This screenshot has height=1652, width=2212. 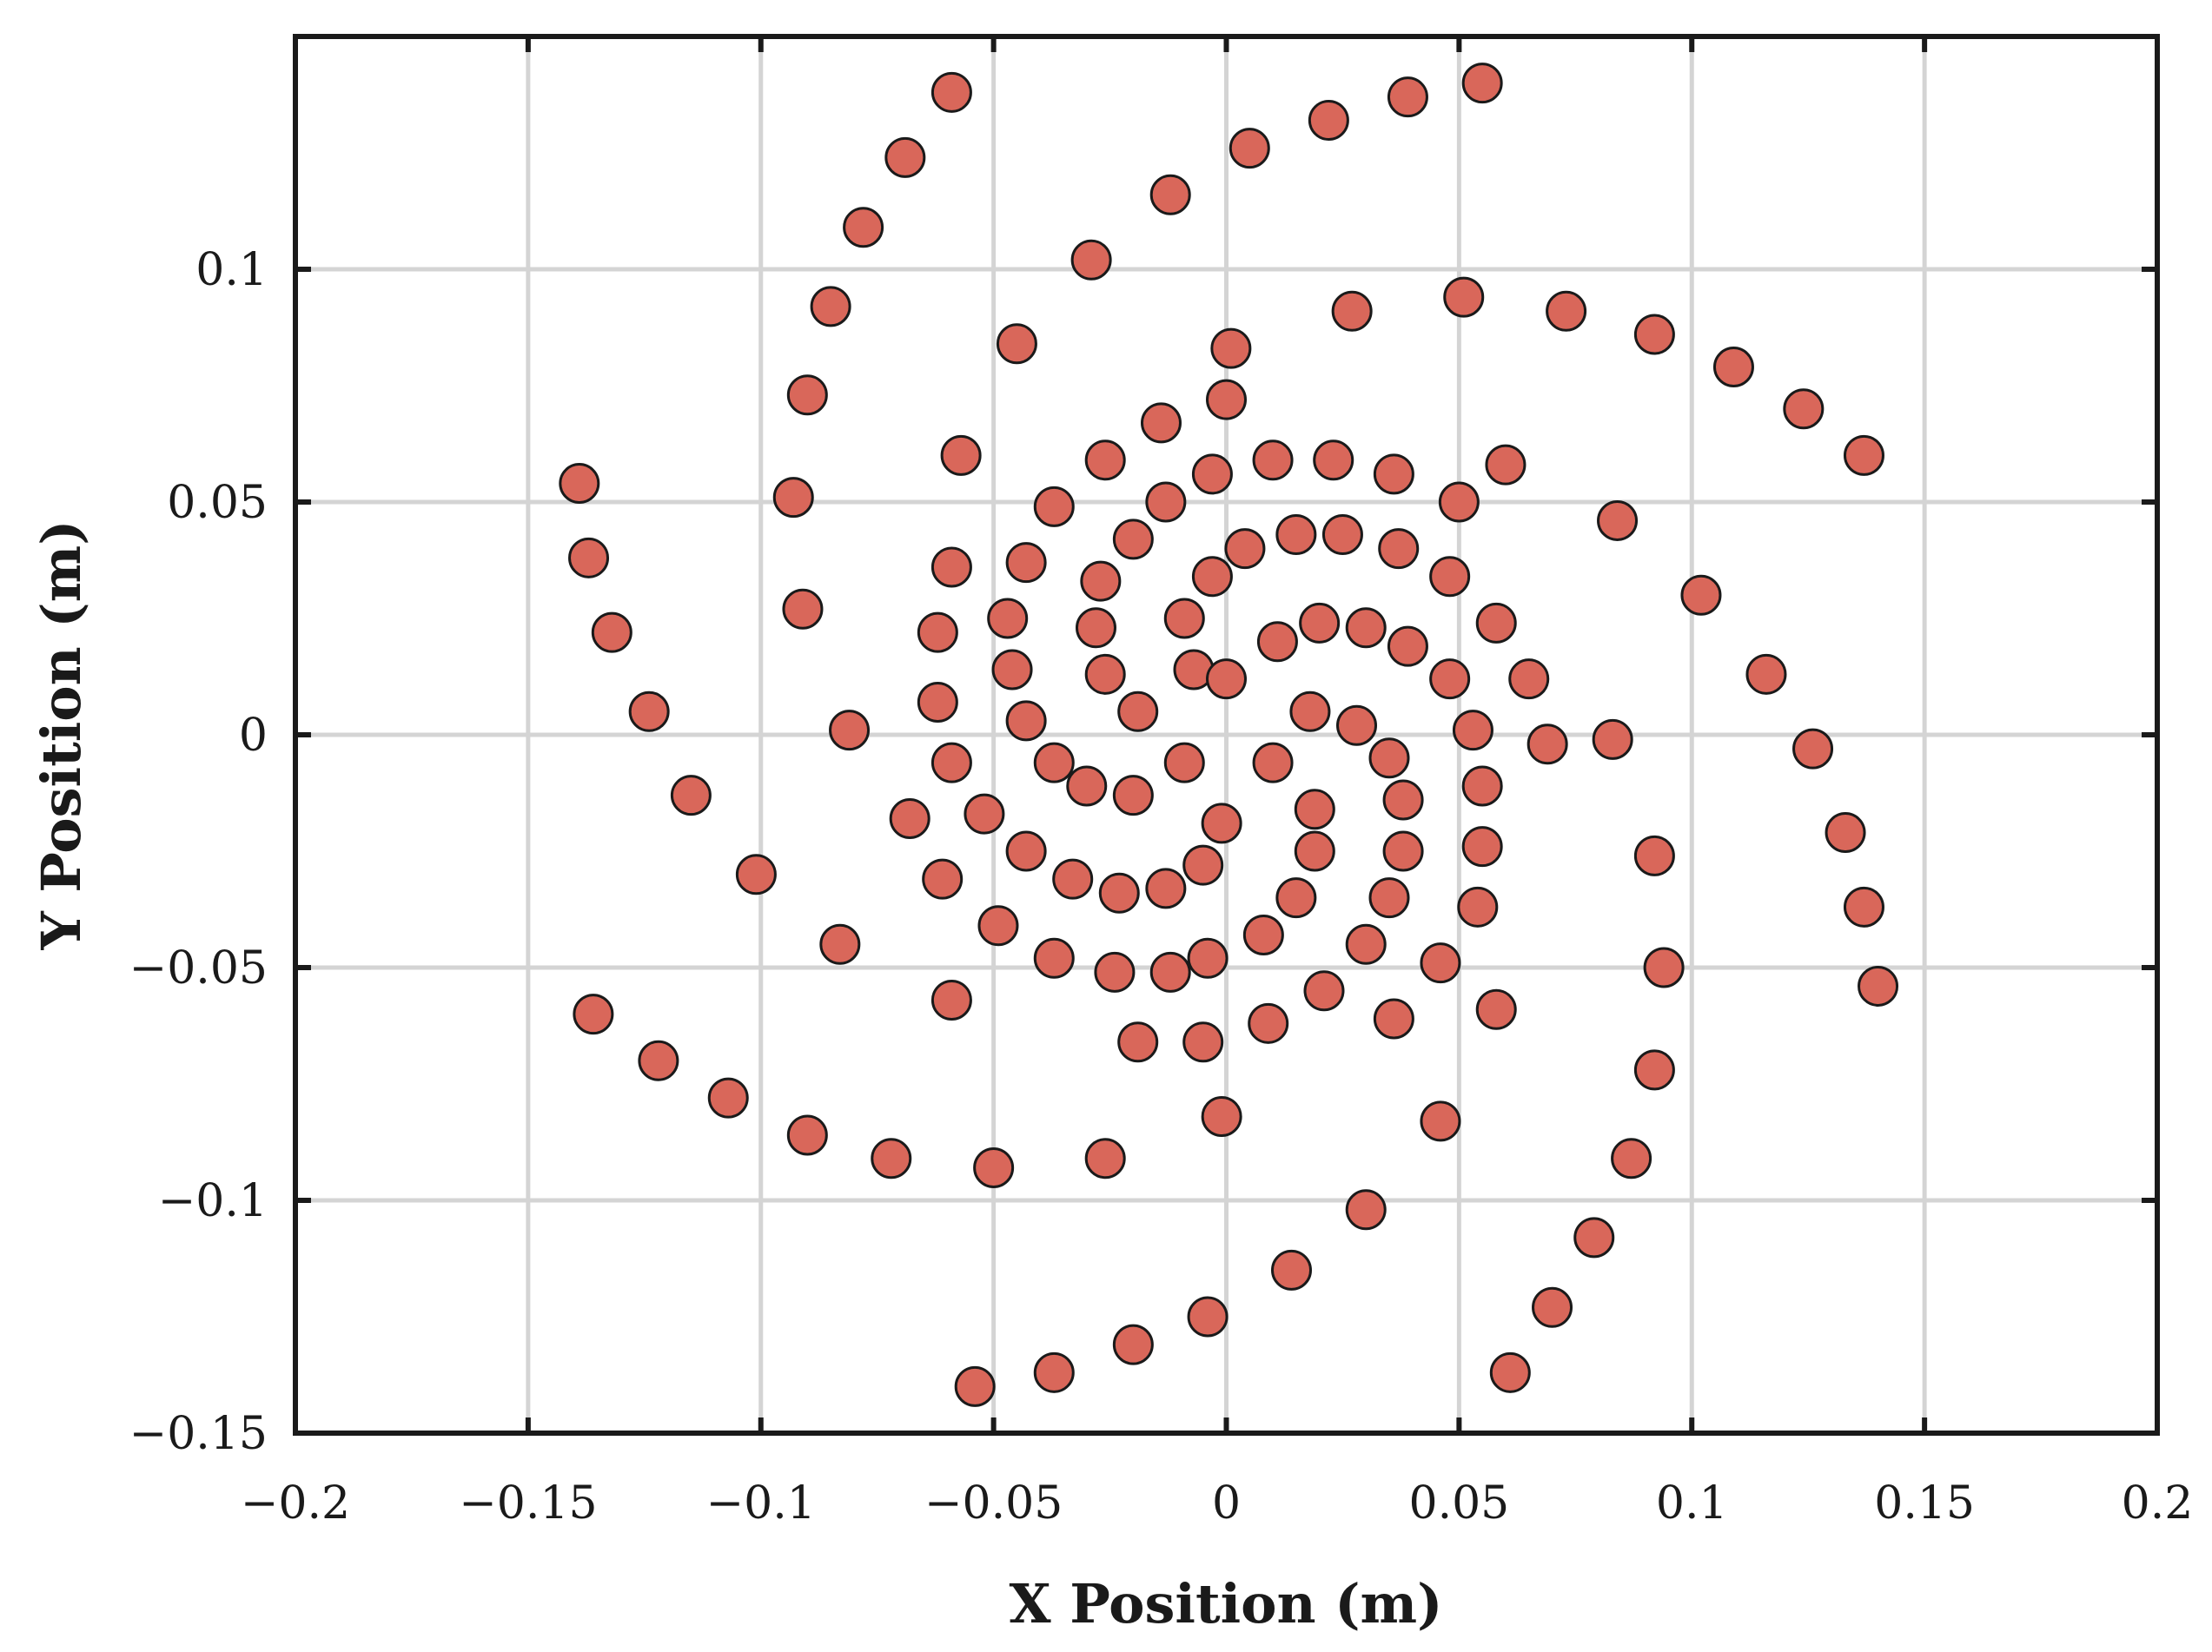 What do you see at coordinates (1227, 1503) in the screenshot?
I see `x-tick-label: 0` at bounding box center [1227, 1503].